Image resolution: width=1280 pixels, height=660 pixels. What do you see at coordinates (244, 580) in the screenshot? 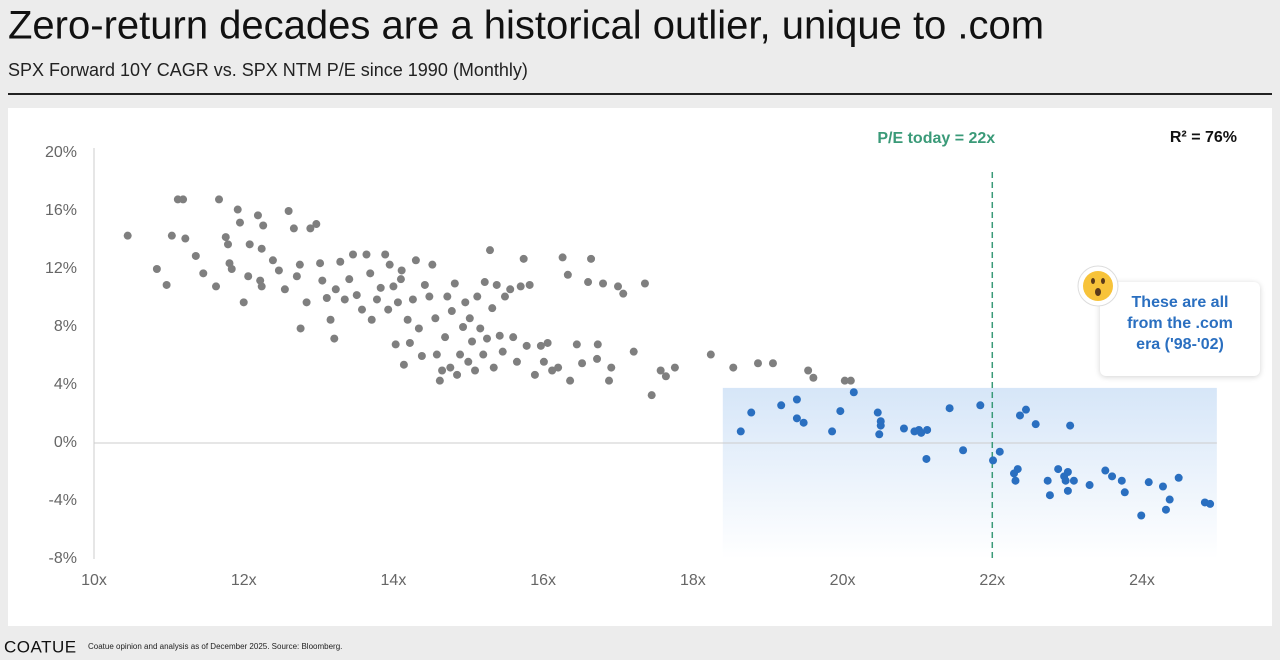
I see `x-tick-label: 12x` at bounding box center [244, 580].